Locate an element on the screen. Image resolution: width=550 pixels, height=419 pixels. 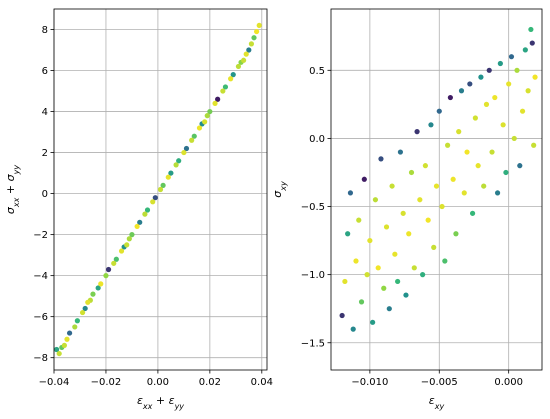
x-tick-label: −0.02 is located at coordinates (106, 382).